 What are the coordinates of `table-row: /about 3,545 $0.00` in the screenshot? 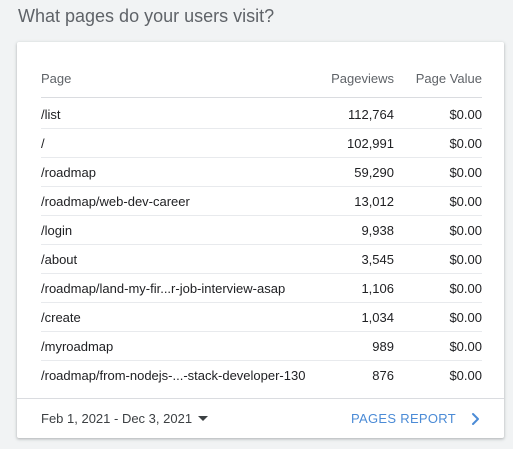 It's located at (261, 259).